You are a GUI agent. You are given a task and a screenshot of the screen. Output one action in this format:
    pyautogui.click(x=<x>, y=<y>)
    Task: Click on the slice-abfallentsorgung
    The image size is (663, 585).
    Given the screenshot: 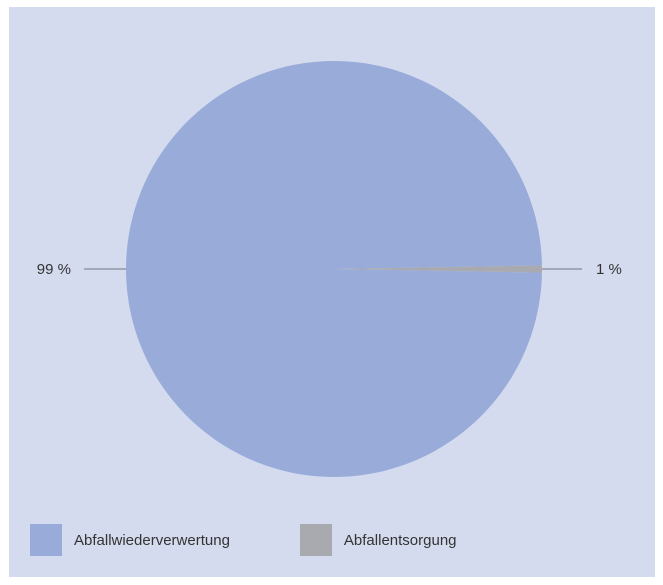 What is the action you would take?
    pyautogui.click(x=438, y=269)
    